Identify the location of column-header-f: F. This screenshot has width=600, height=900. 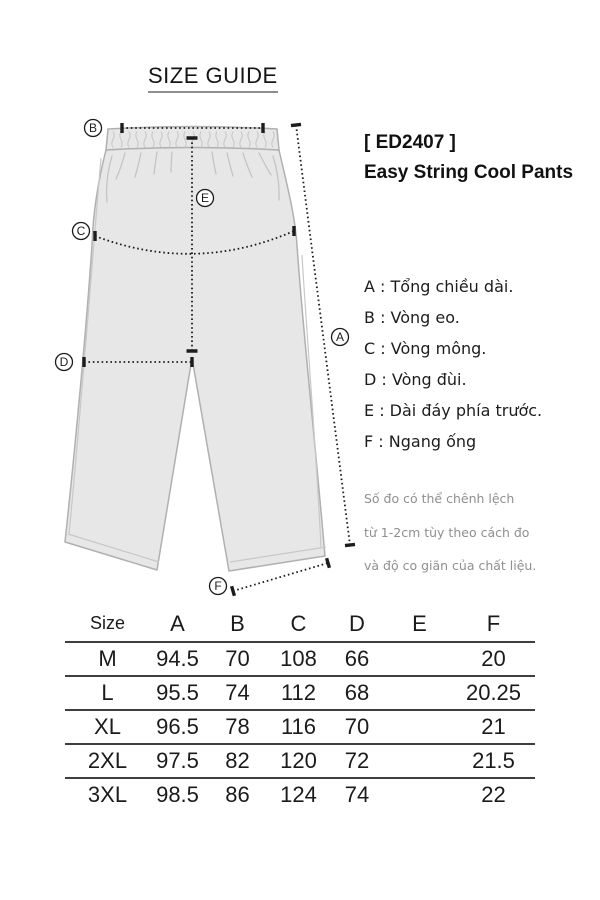
(493, 623).